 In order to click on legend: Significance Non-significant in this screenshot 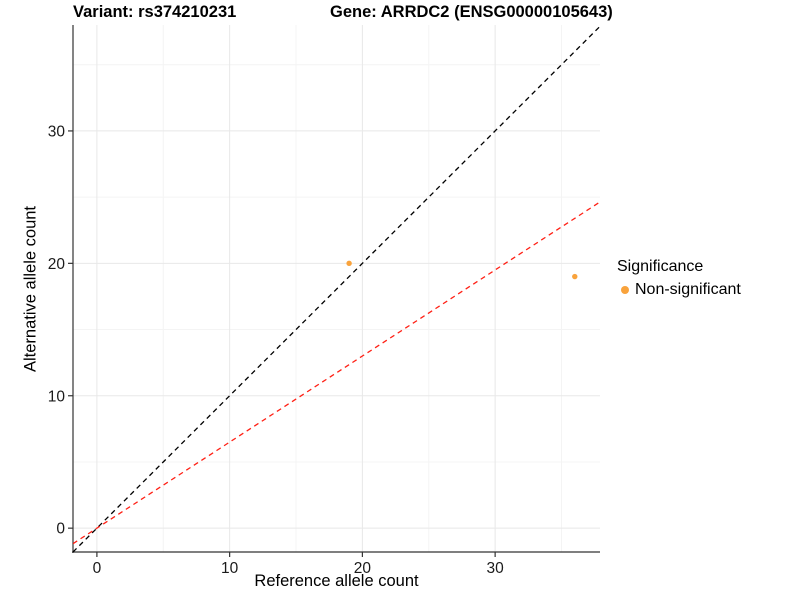, I will do `click(679, 278)`.